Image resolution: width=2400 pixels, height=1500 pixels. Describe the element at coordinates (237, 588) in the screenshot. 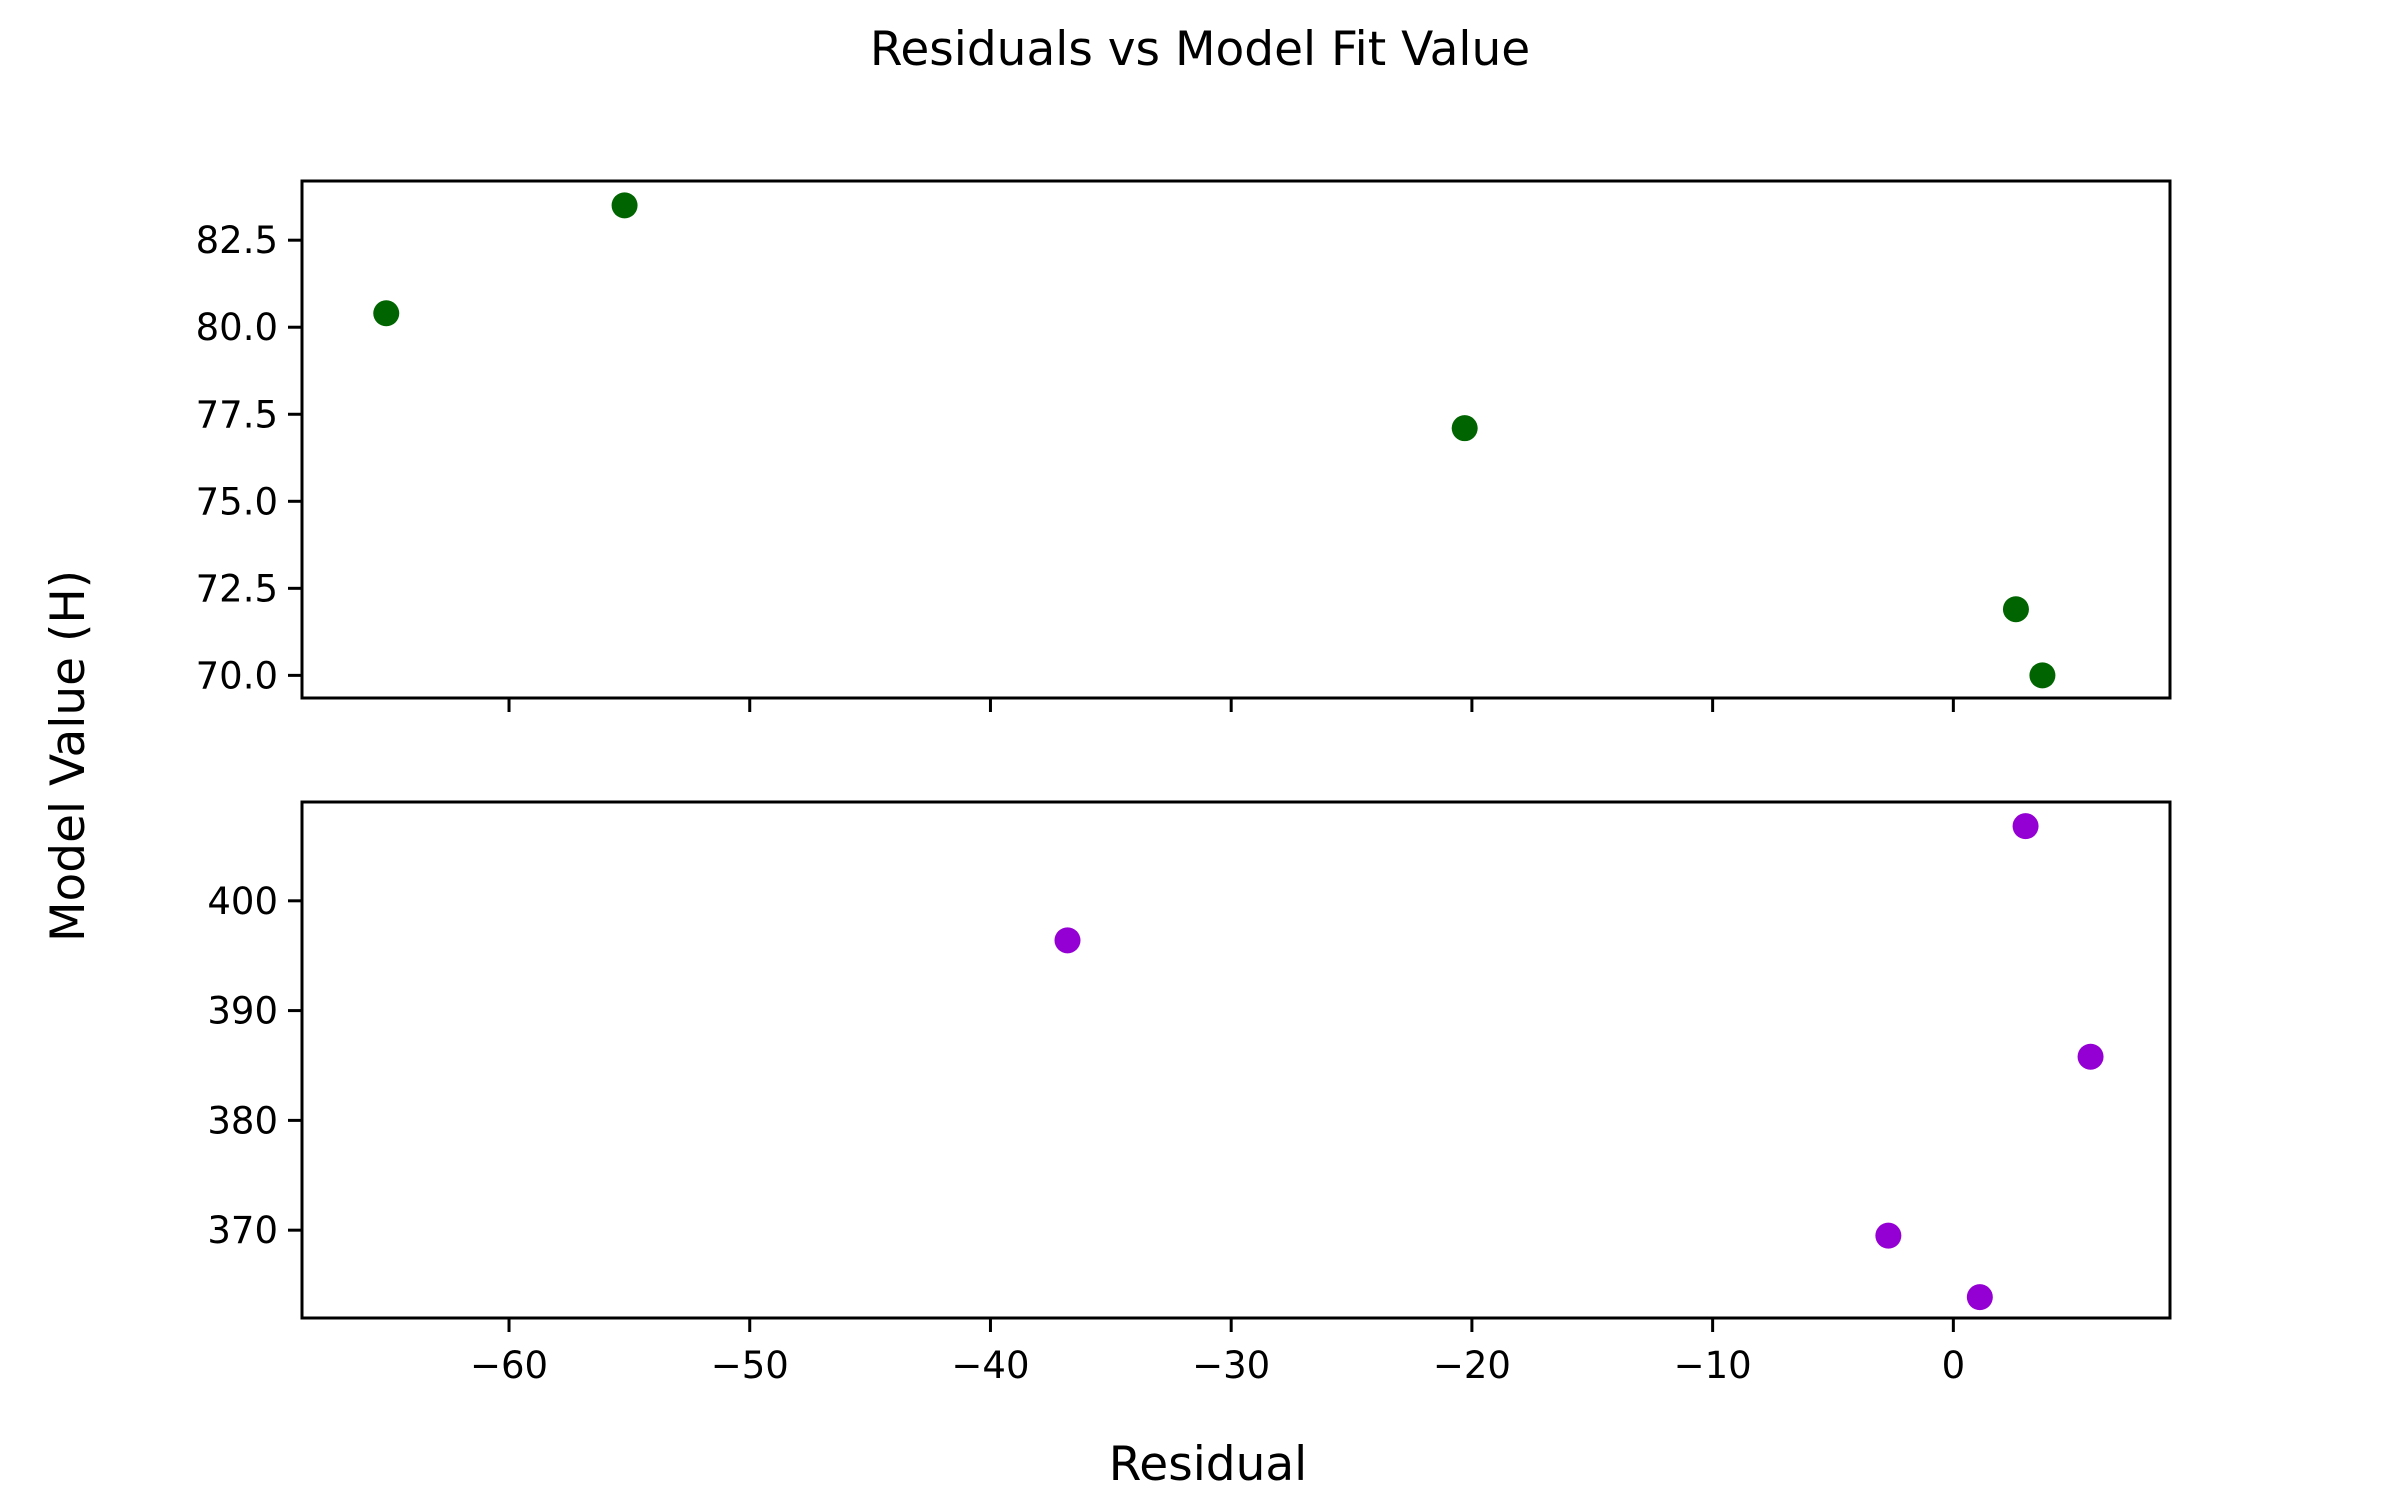

I see `top-y-tick-label: 72.5` at that location.